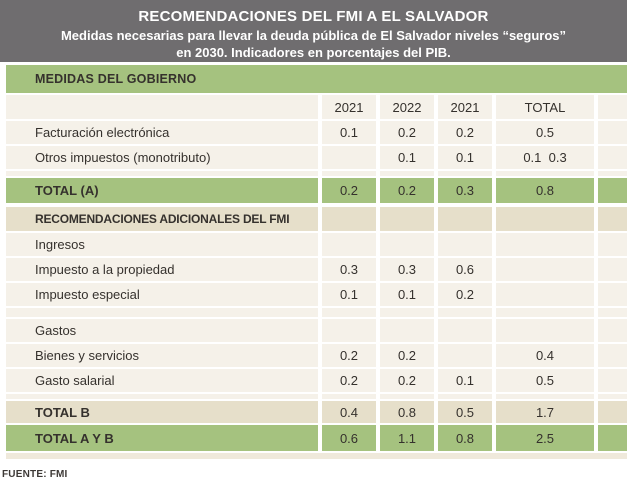  Describe the element at coordinates (162, 244) in the screenshot. I see `row-label: Ingresos` at that location.